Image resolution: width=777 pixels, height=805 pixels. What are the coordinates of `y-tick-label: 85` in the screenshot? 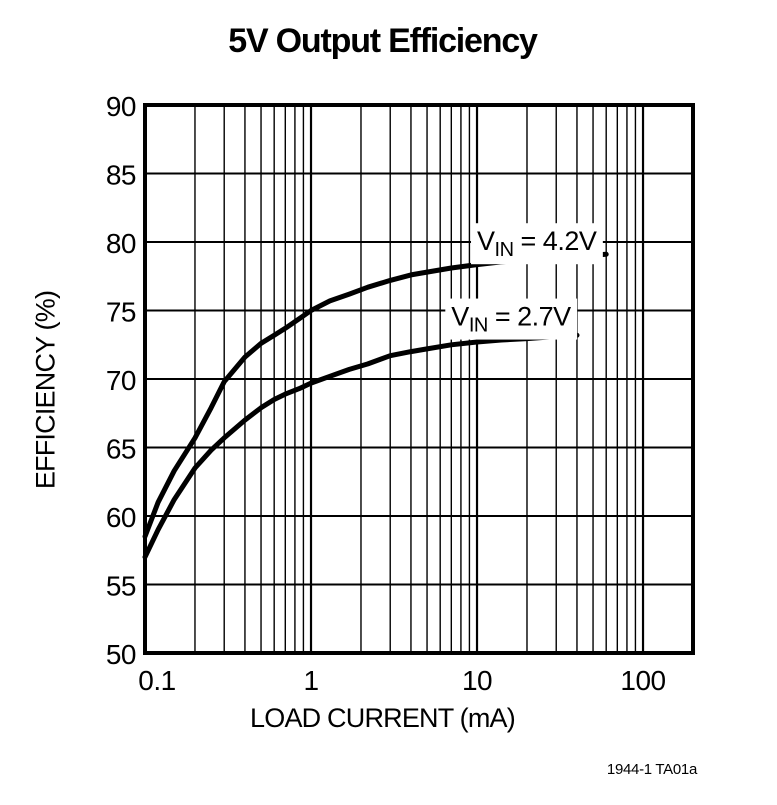 It's located at (121, 175).